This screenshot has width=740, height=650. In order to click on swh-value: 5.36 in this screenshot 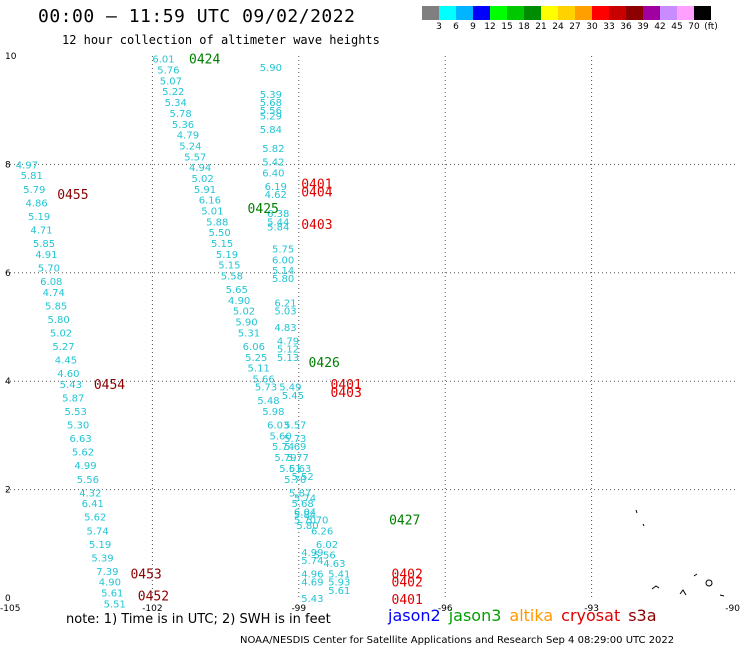, I will do `click(183, 125)`.